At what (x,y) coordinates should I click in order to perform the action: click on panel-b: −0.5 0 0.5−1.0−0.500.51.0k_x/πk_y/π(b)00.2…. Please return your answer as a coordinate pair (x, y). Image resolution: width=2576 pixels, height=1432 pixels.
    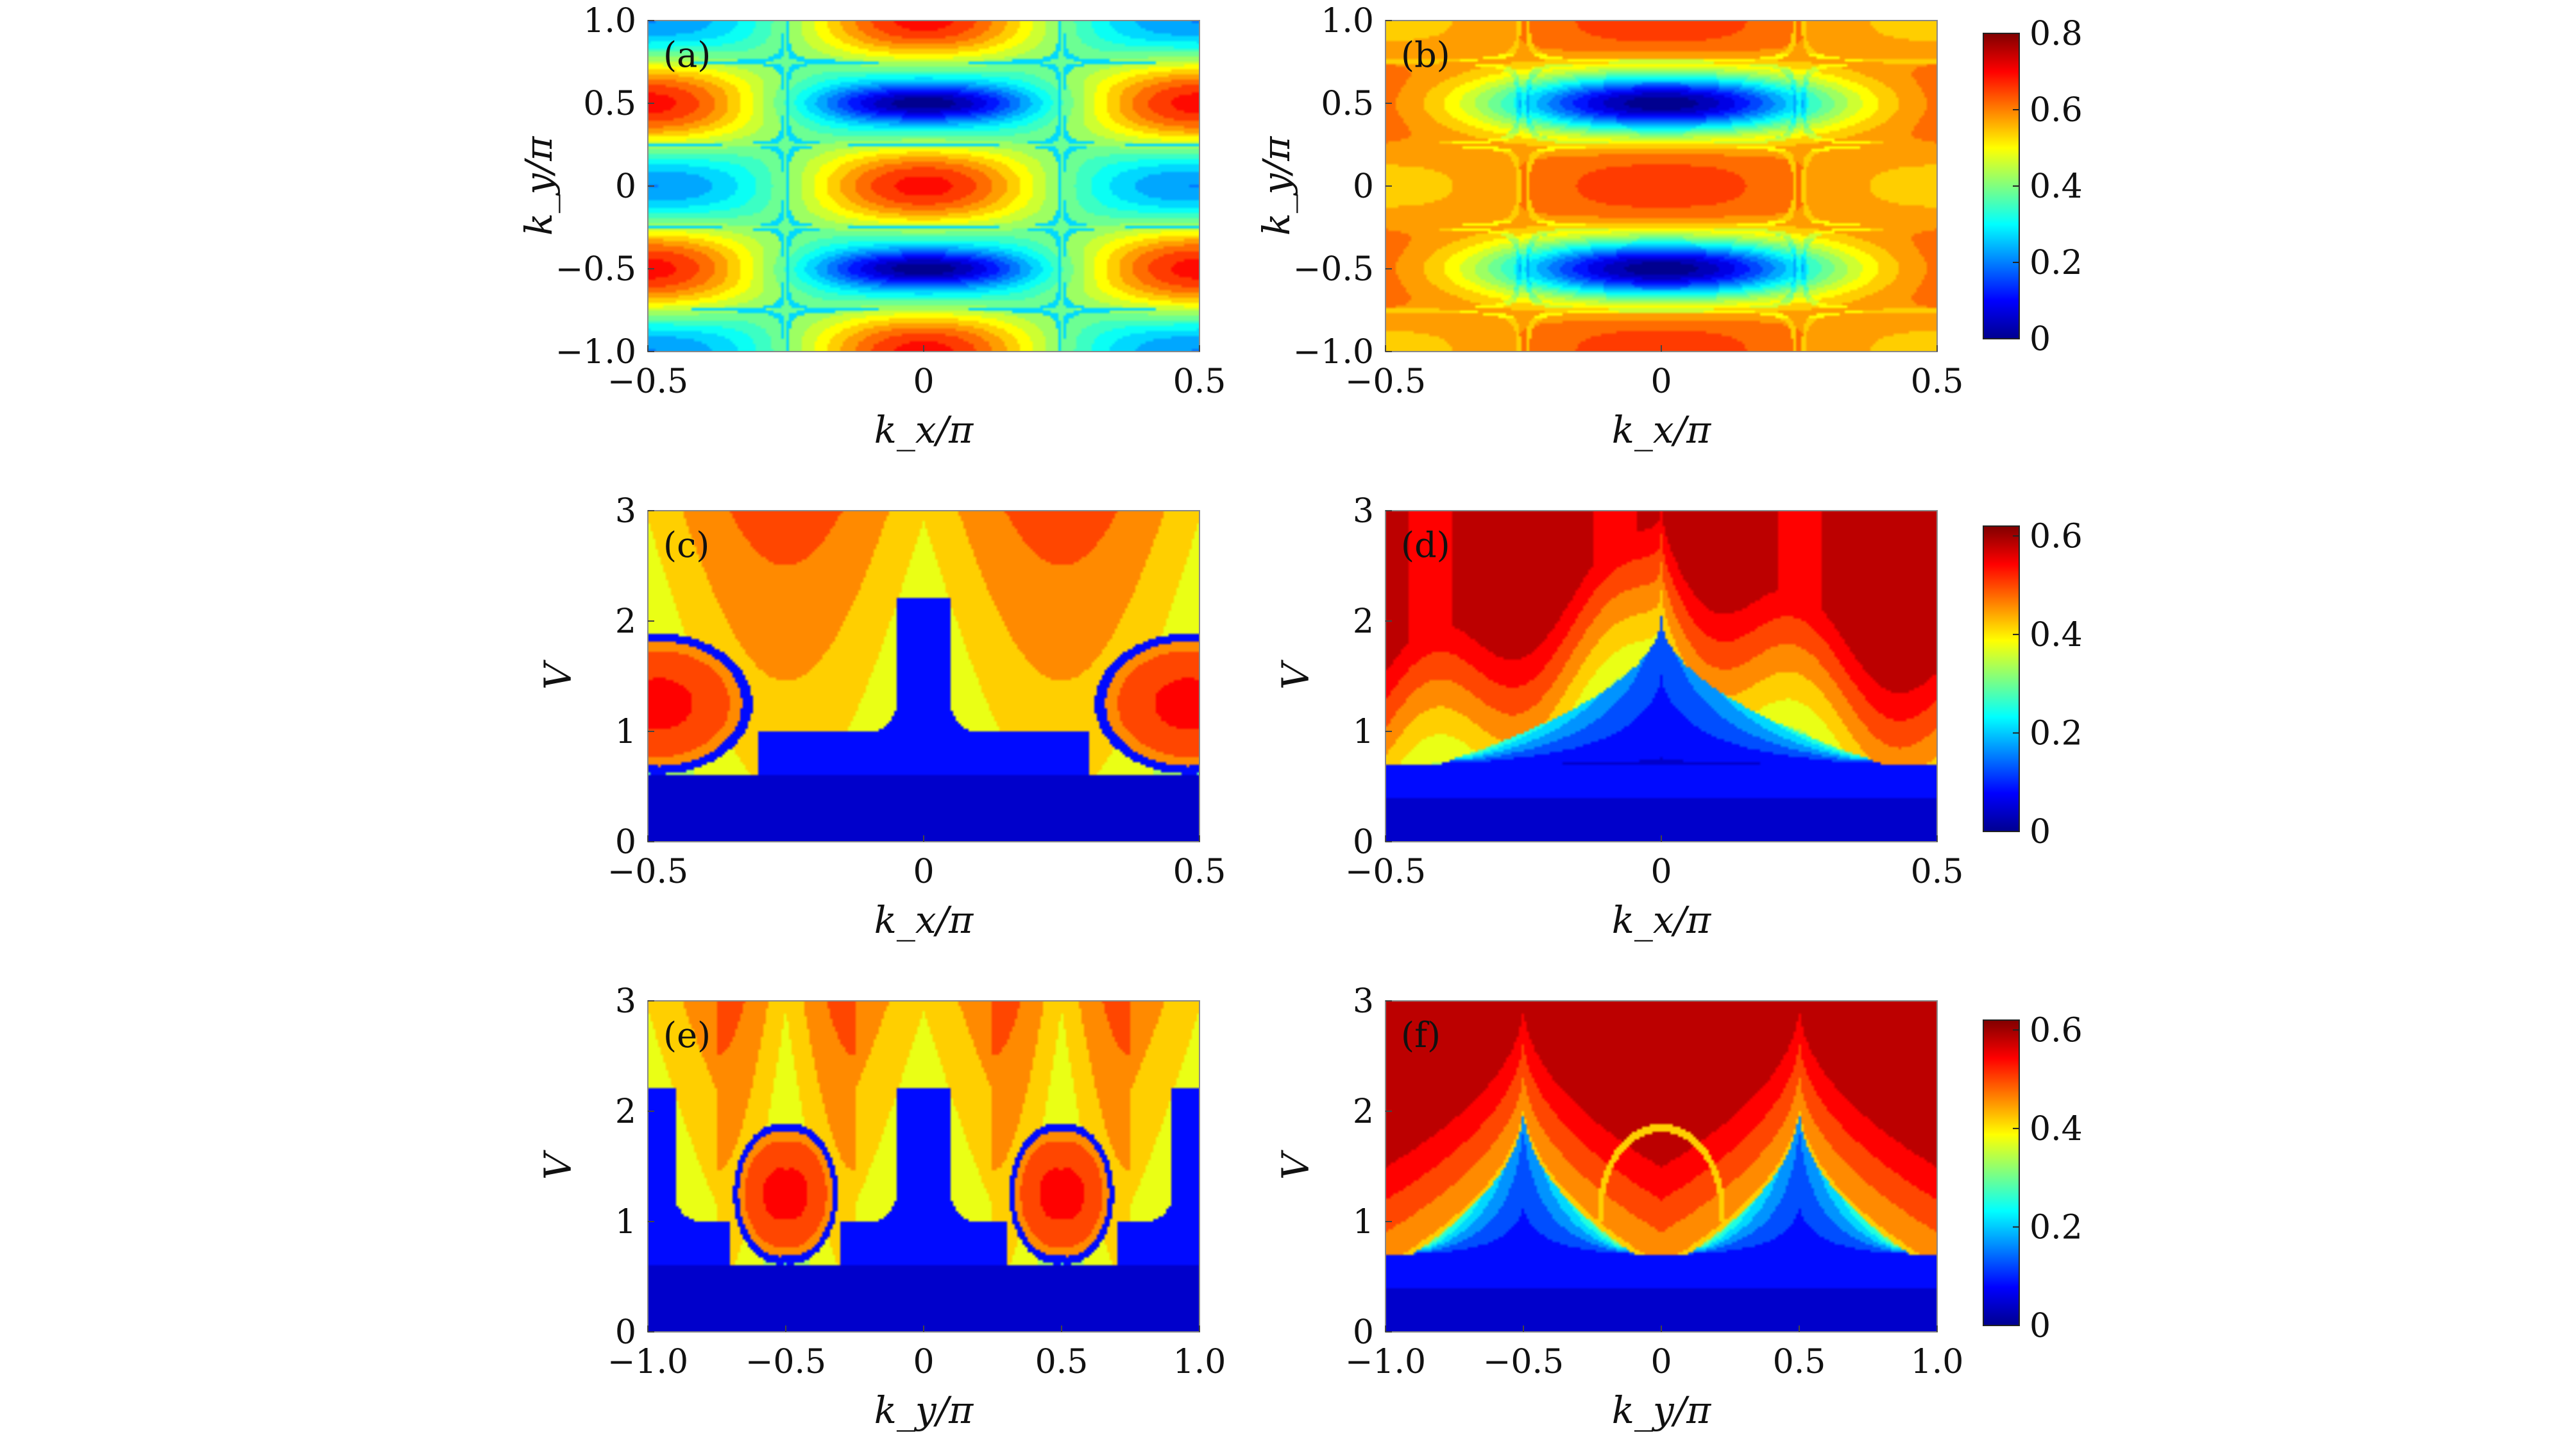
    Looking at the image, I should click on (1669, 227).